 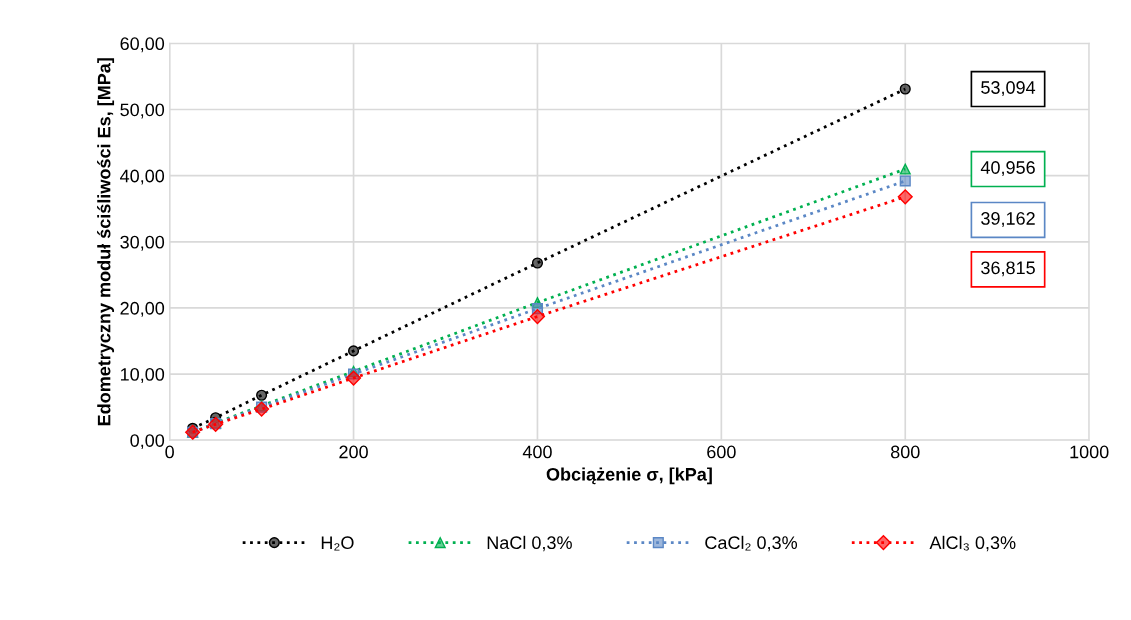 I want to click on annotation: 40,956, so click(x=1007, y=169).